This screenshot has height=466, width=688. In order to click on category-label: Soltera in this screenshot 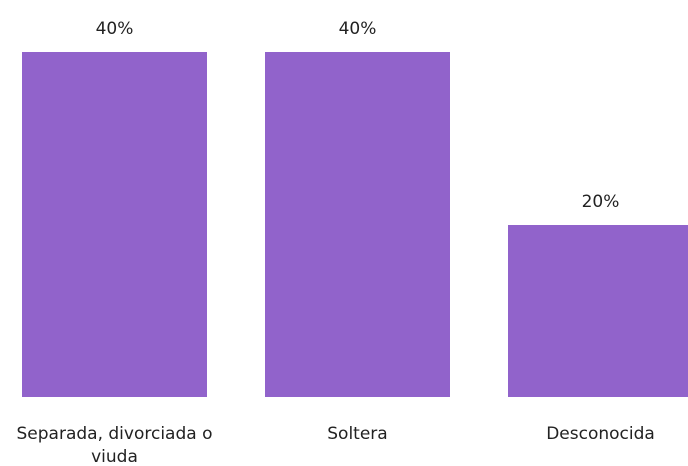, I will do `click(357, 434)`.